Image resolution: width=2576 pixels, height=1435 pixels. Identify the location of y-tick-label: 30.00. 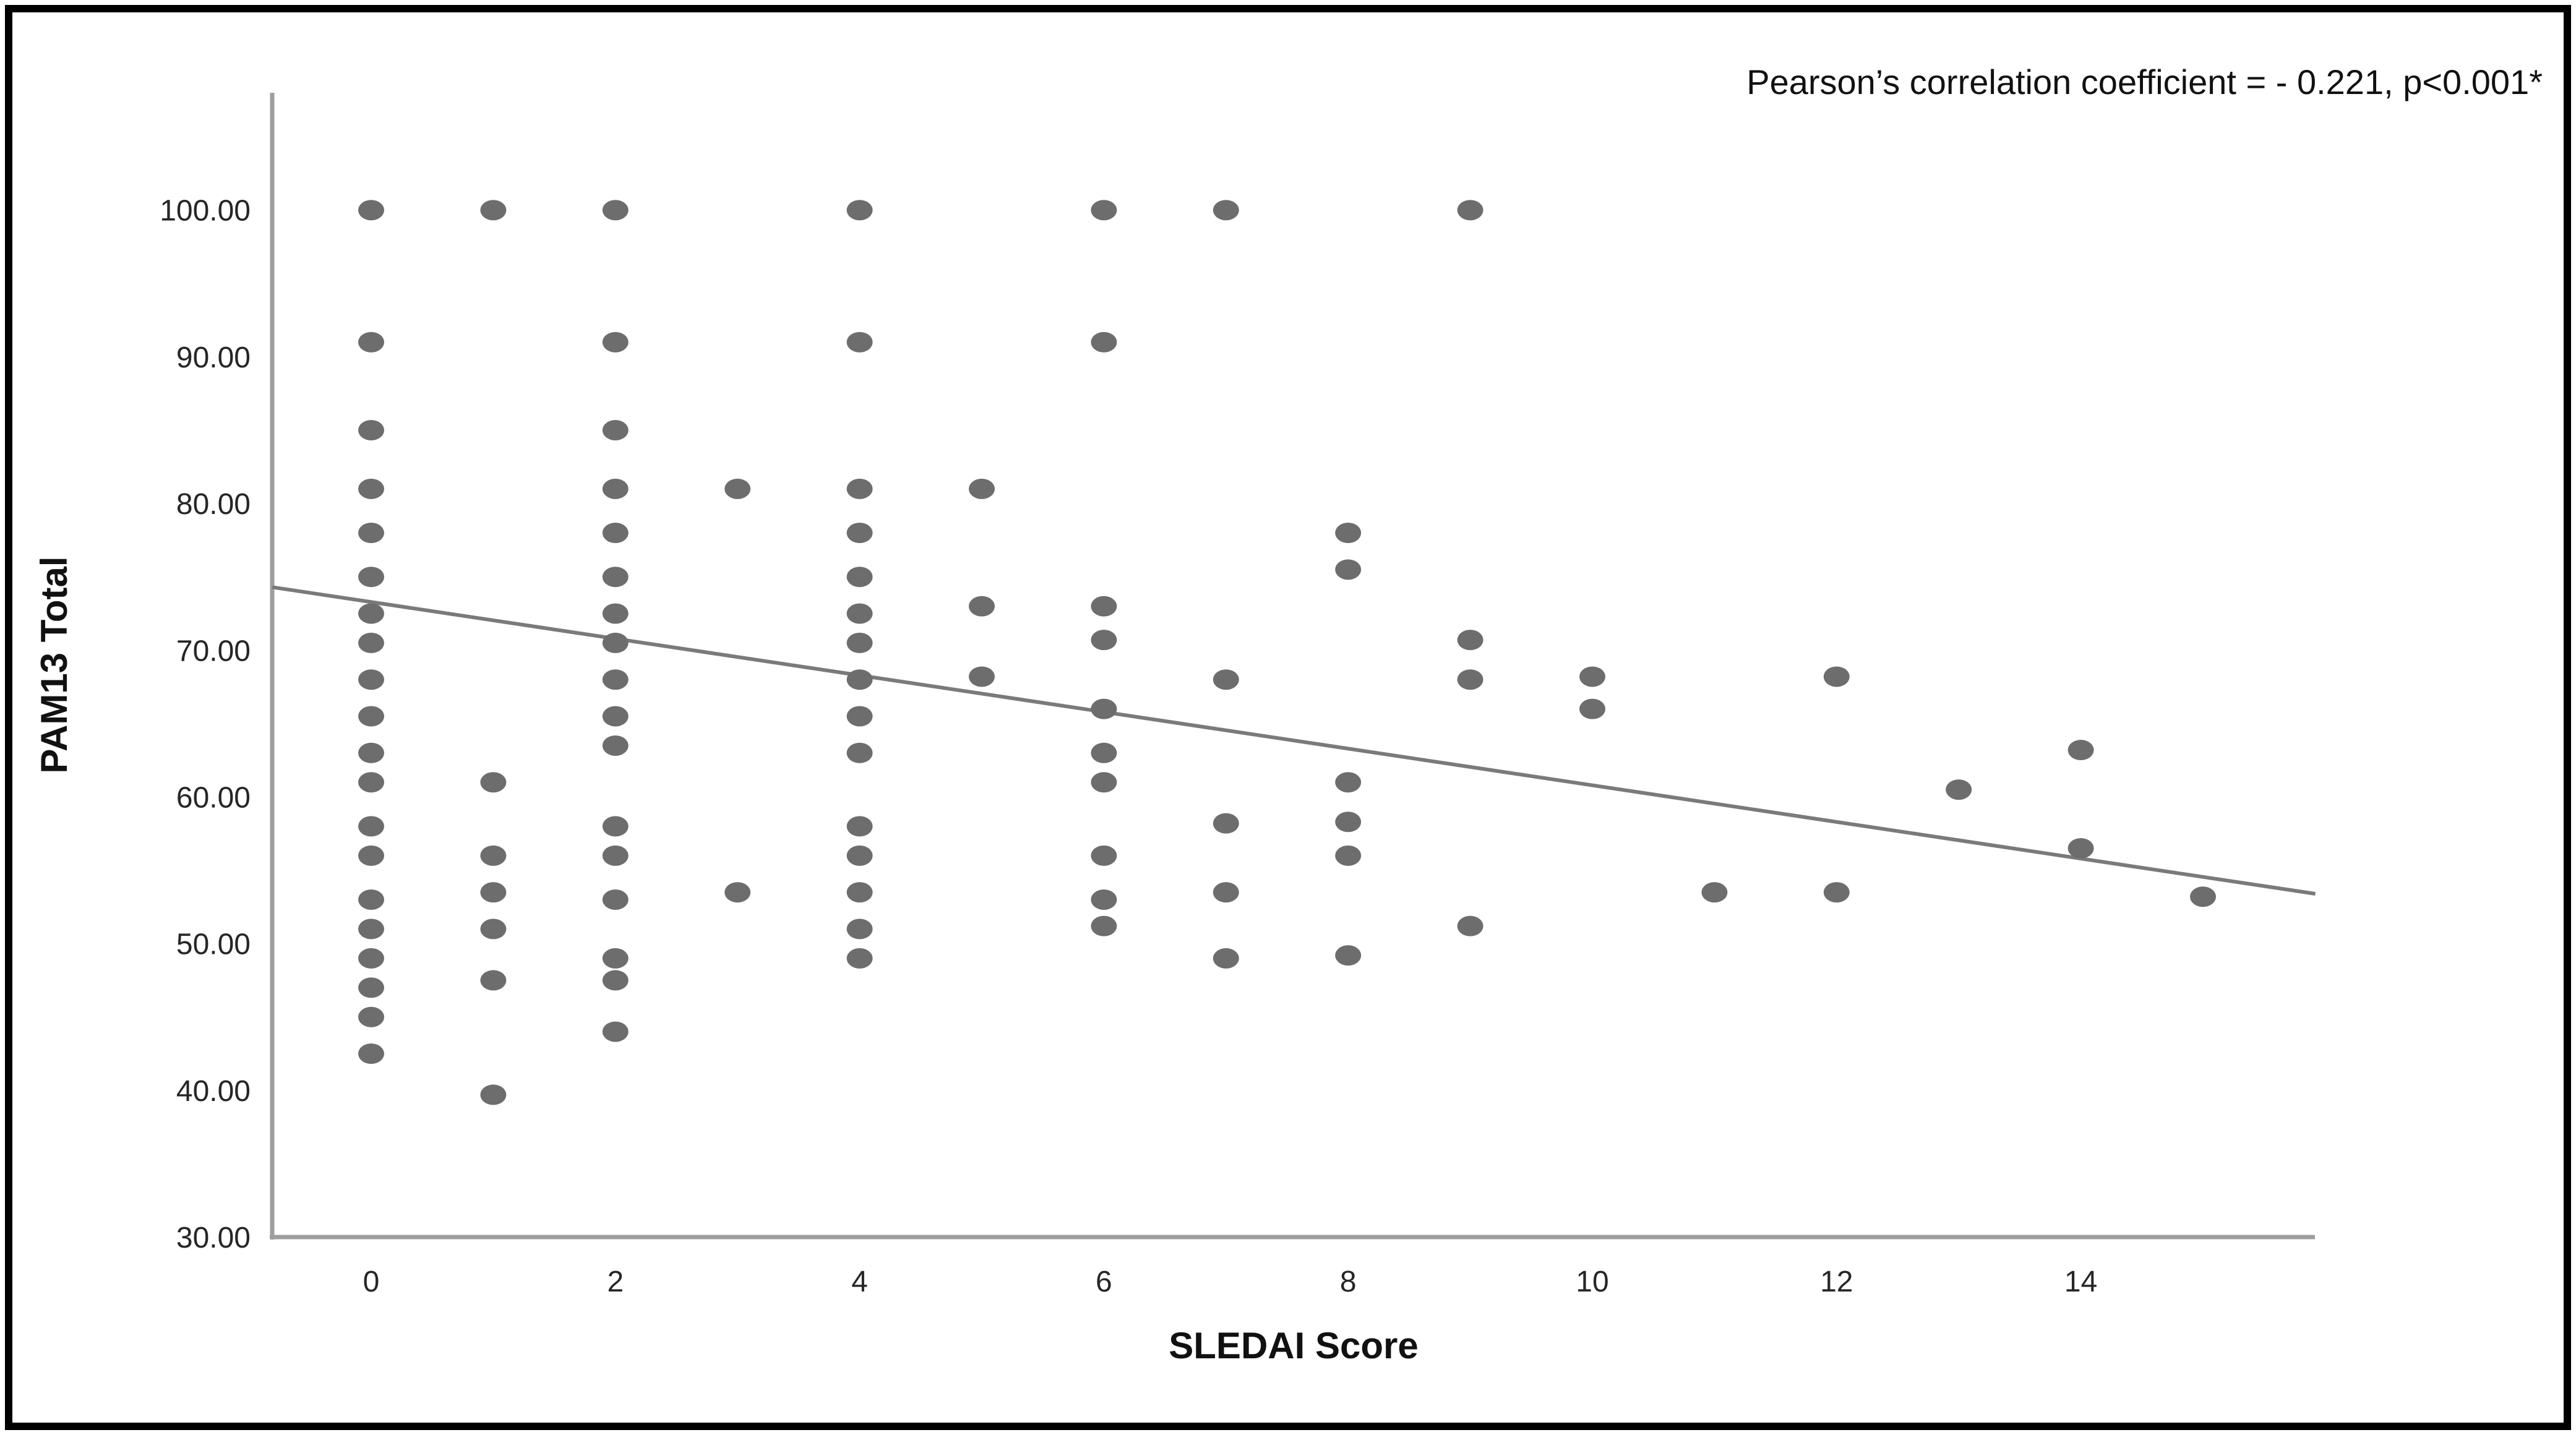
(213, 1238).